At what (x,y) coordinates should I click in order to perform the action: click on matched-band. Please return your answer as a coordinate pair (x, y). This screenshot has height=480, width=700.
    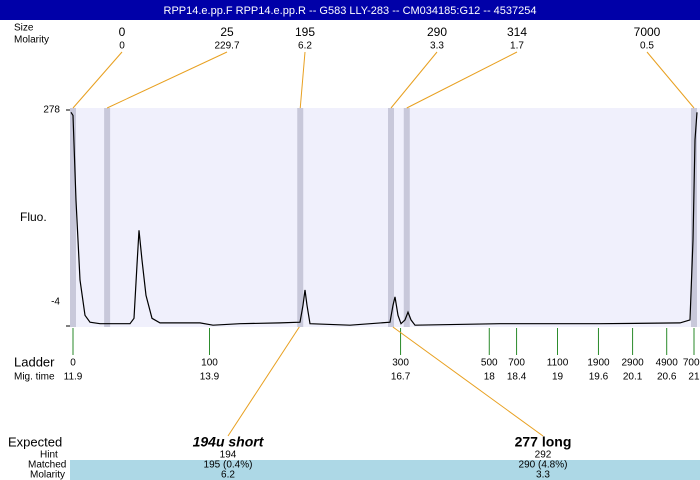
    Looking at the image, I should click on (385, 470).